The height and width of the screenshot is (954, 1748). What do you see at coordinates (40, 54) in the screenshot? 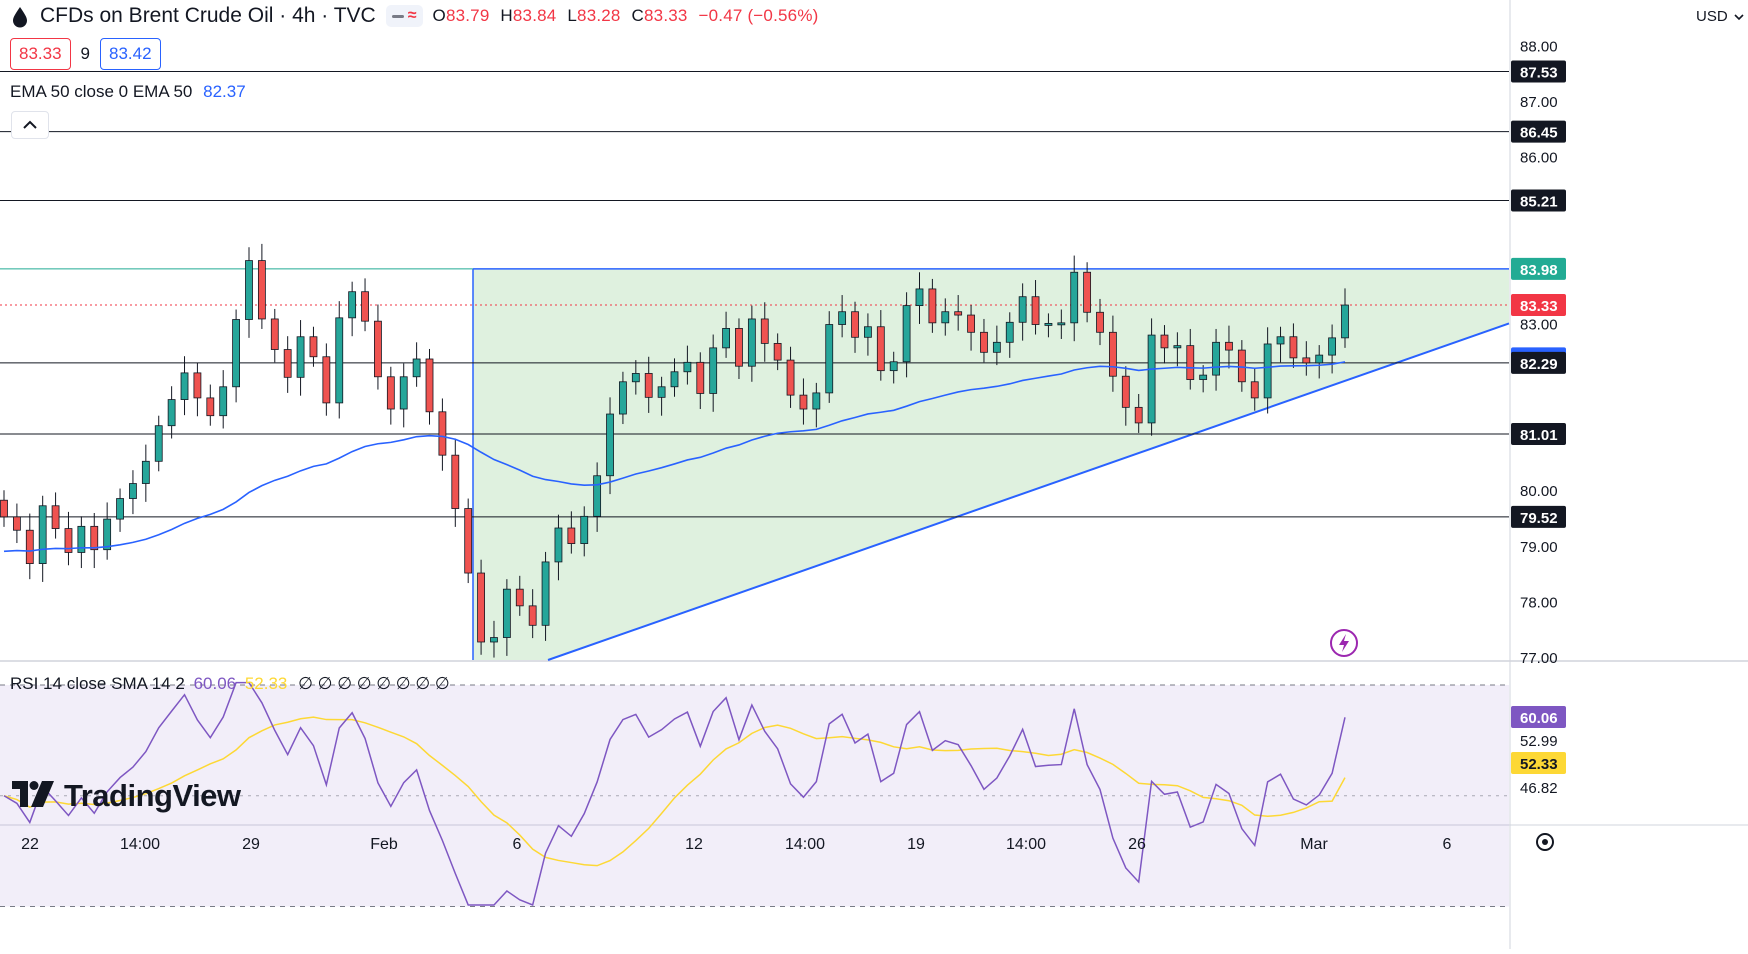
I see `bid-price: 83.33` at bounding box center [40, 54].